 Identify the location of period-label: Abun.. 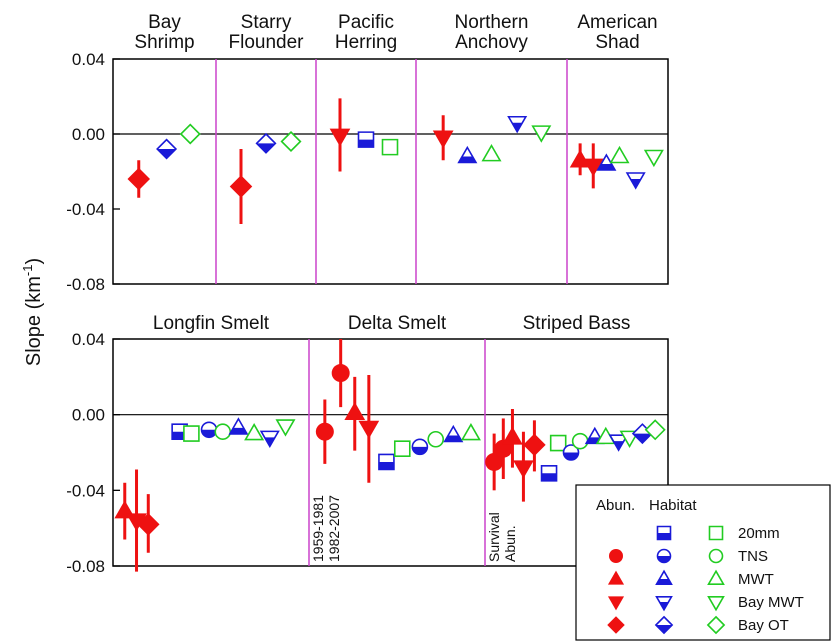
(510, 543).